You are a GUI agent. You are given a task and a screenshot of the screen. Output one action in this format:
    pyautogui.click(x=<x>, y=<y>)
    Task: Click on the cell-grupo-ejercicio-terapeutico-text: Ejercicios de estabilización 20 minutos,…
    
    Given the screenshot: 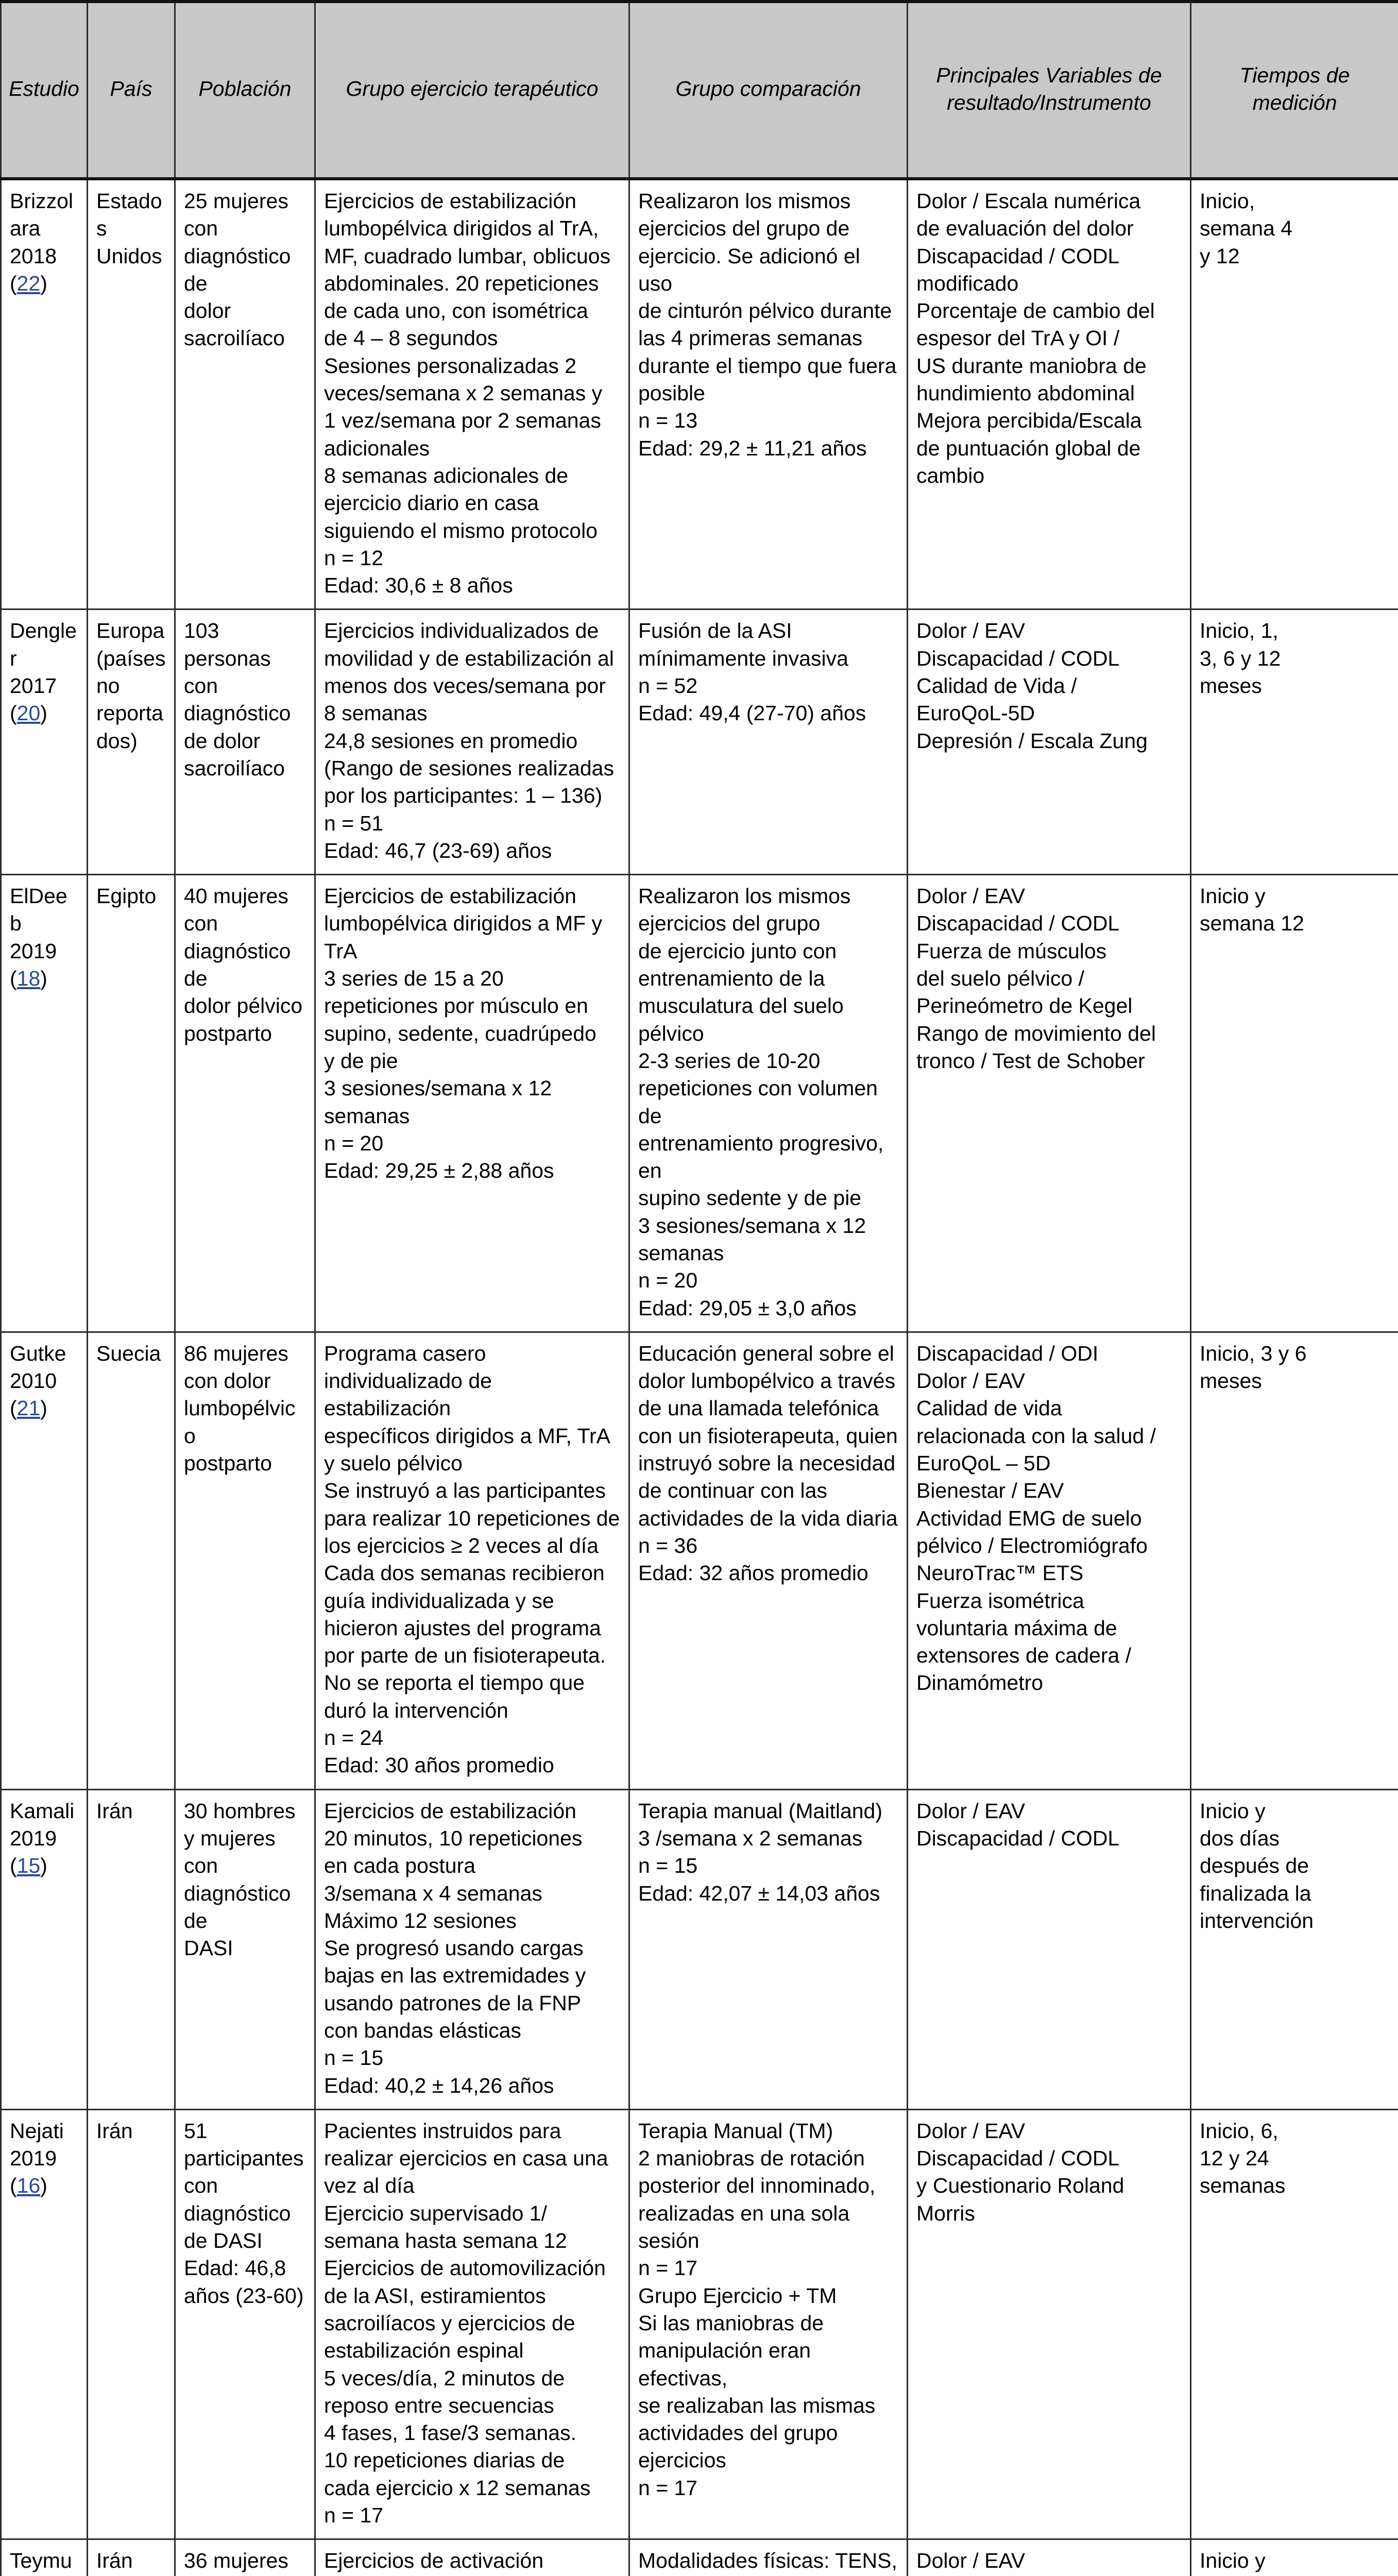 What is the action you would take?
    pyautogui.click(x=455, y=1948)
    